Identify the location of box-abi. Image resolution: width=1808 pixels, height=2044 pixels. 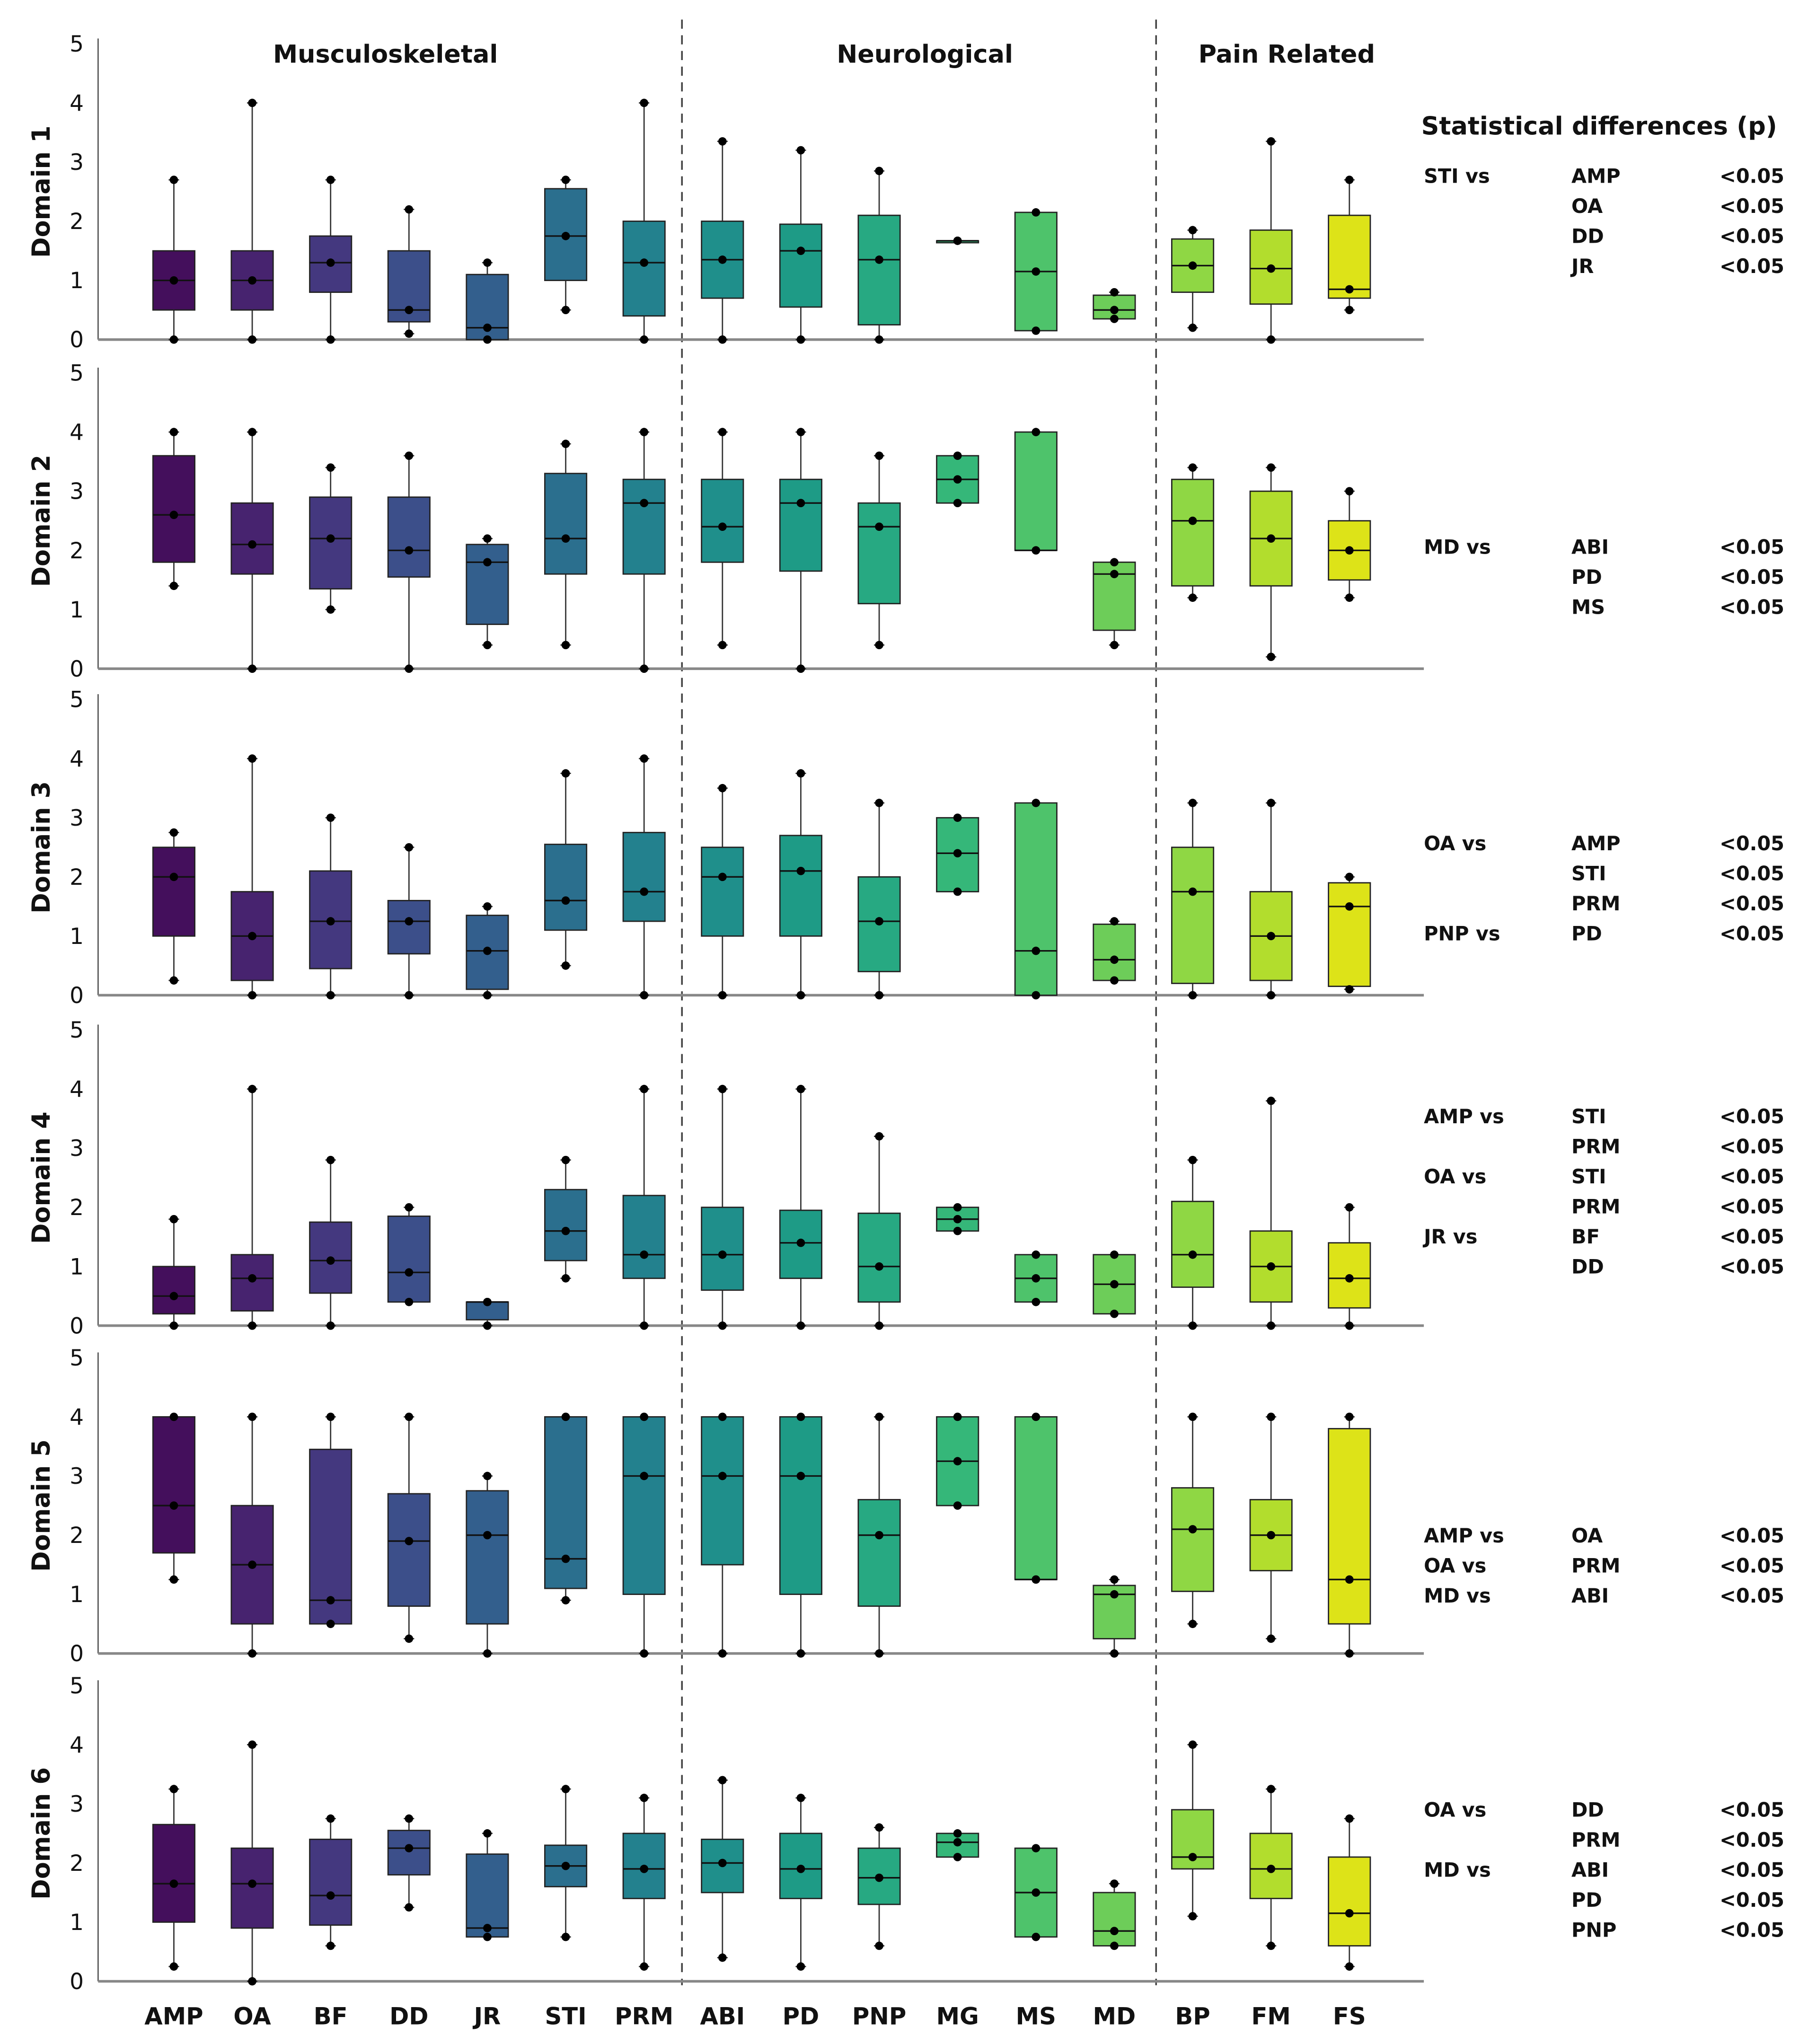
(723, 1249).